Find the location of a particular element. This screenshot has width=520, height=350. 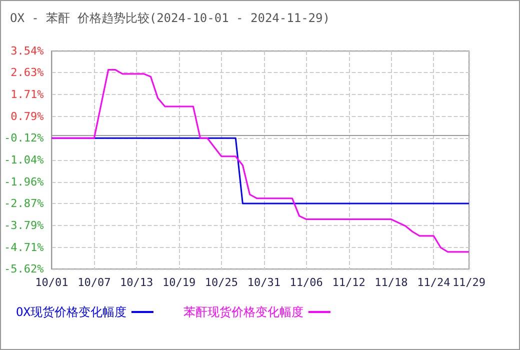

x-tick-label: 10/31 is located at coordinates (263, 282).